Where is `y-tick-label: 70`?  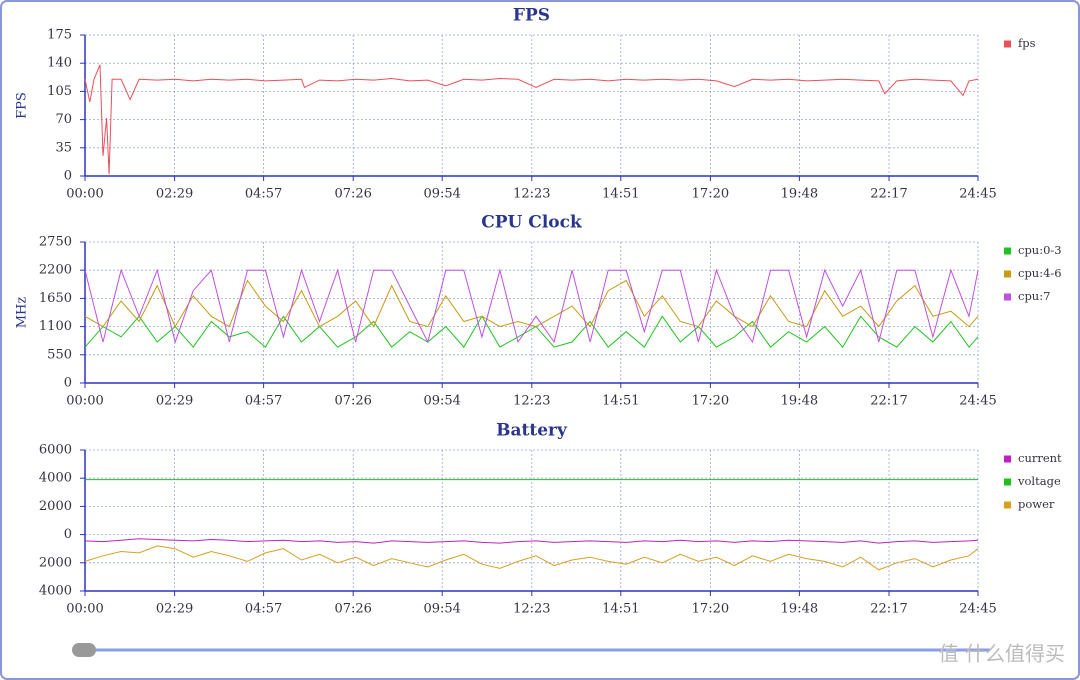
y-tick-label: 70 is located at coordinates (63, 119).